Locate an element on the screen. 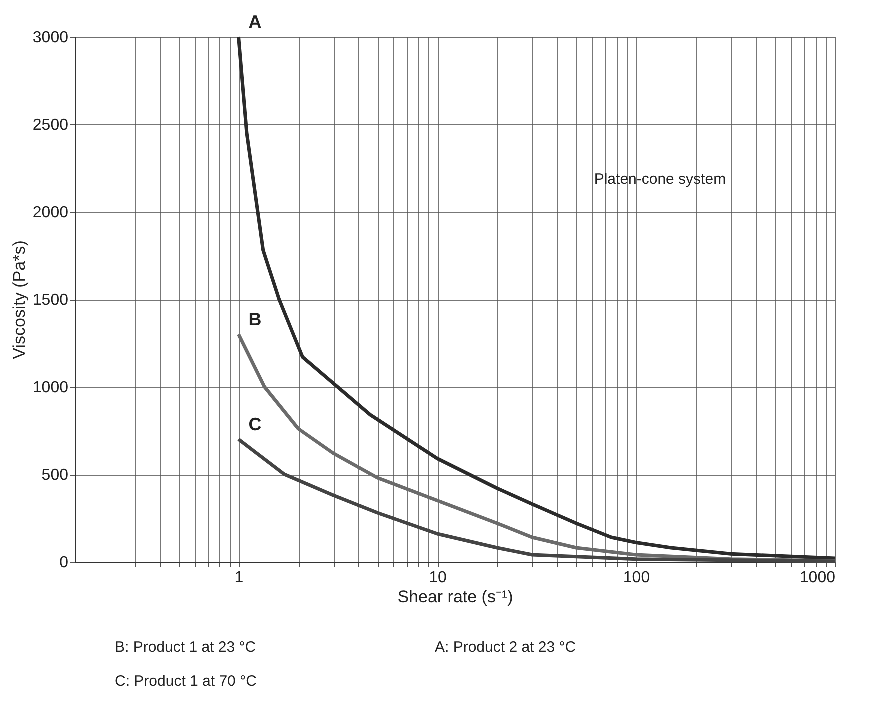 Image resolution: width=884 pixels, height=718 pixels. x-axis-title: Shear rate (s⁻¹) is located at coordinates (456, 597).